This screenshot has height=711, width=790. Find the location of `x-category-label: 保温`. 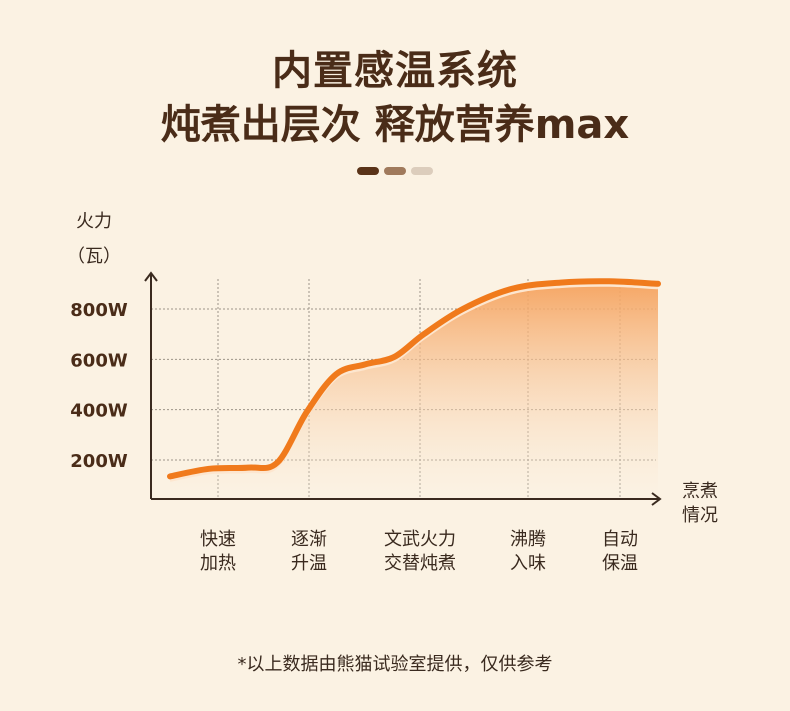

x-category-label: 保温 is located at coordinates (620, 563).